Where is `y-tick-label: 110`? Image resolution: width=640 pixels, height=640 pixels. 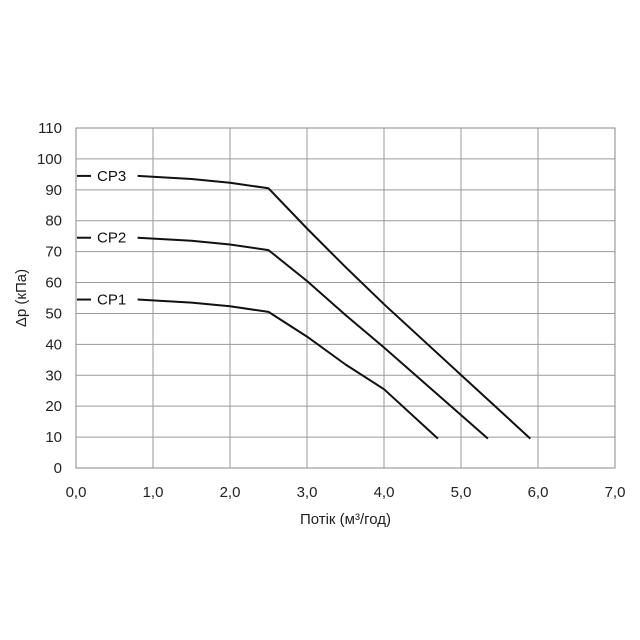 y-tick-label: 110 is located at coordinates (50, 128).